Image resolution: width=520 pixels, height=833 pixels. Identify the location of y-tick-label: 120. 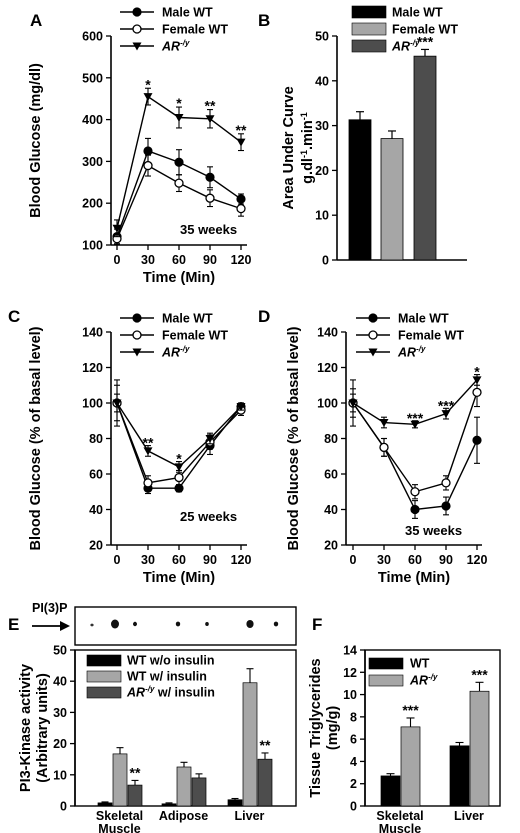
(92, 368).